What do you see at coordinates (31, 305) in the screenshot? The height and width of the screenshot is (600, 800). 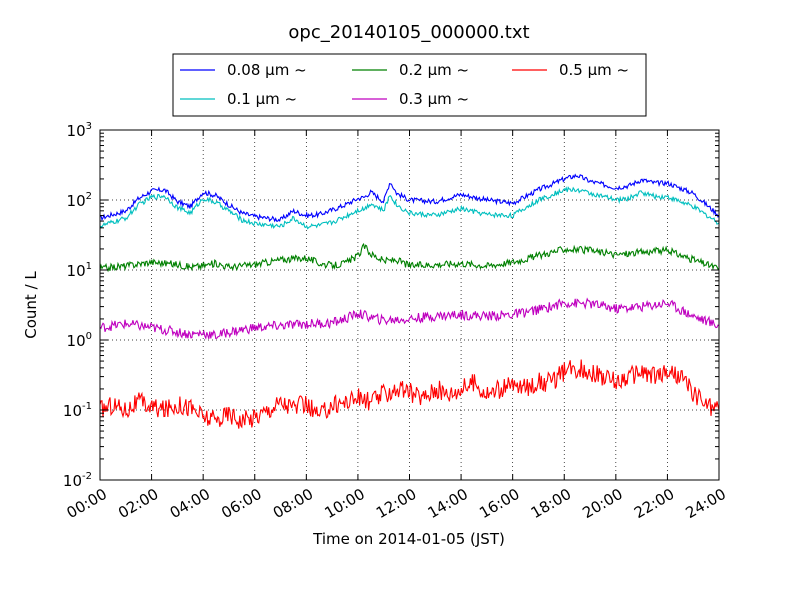 I see `y-axis-label: Count / L` at bounding box center [31, 305].